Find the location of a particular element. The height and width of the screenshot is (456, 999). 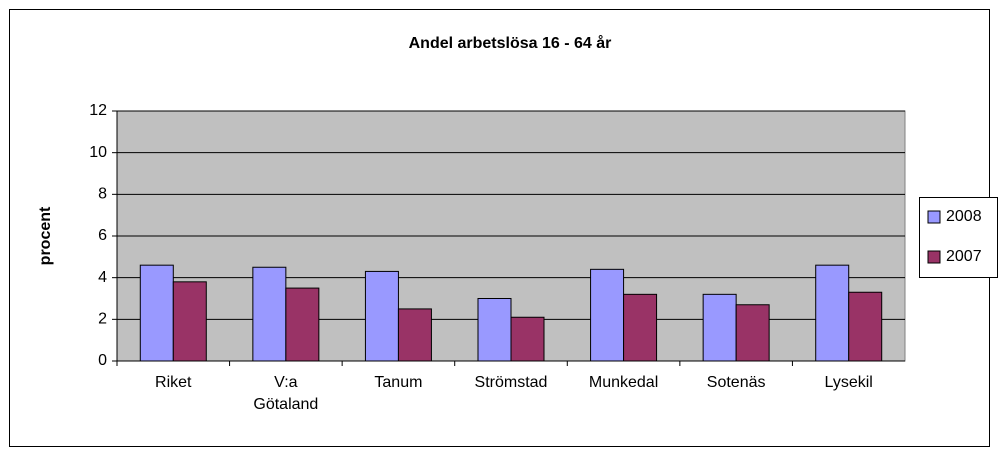

x-tick-label: Lysekil is located at coordinates (848, 382).